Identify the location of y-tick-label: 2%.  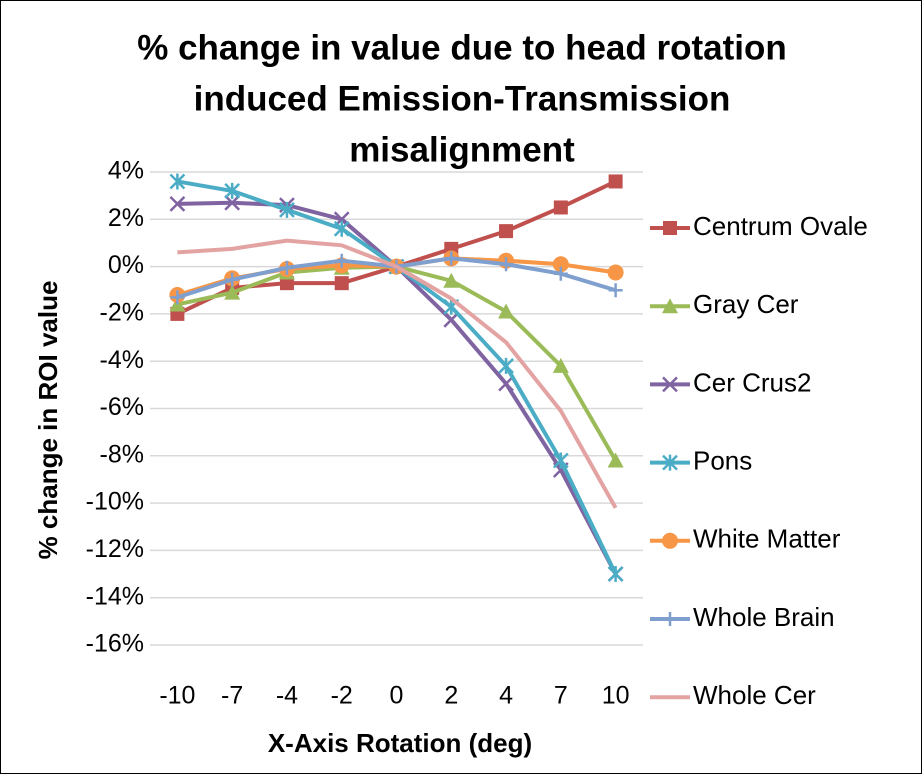
(126, 218).